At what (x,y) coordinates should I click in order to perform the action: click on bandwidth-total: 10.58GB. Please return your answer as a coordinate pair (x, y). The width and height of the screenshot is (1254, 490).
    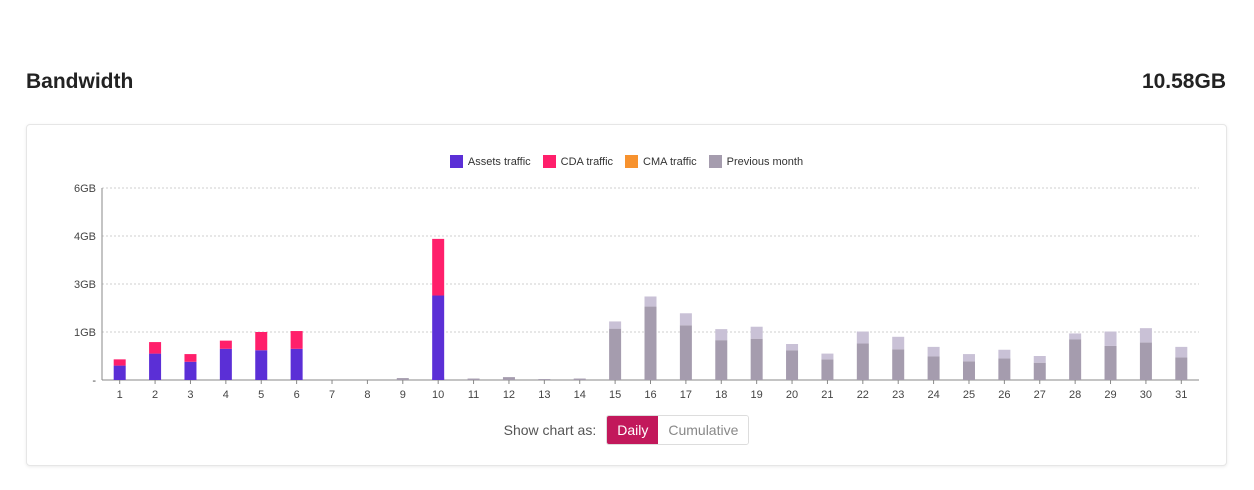
    Looking at the image, I should click on (1183, 81).